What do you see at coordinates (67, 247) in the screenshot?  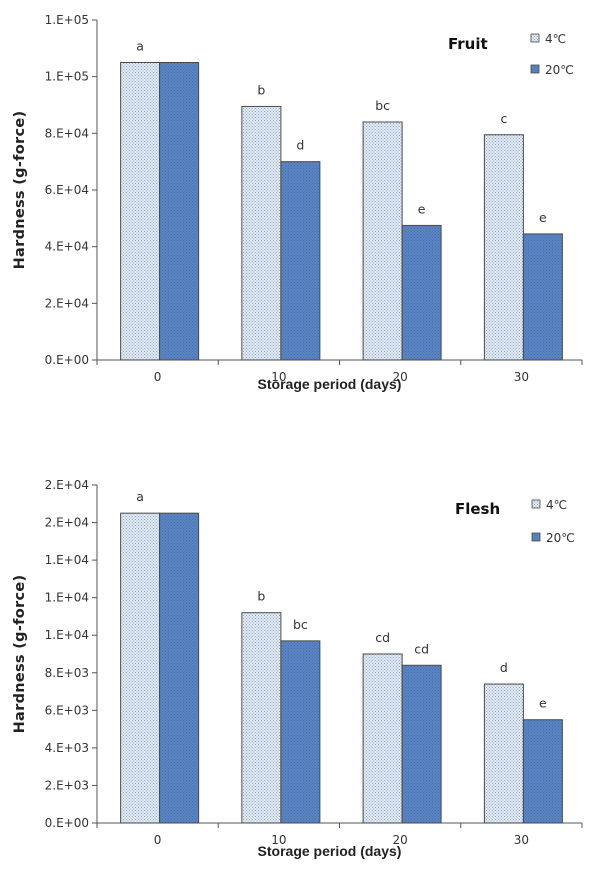 I see `y-tick-label: 4.E+04` at bounding box center [67, 247].